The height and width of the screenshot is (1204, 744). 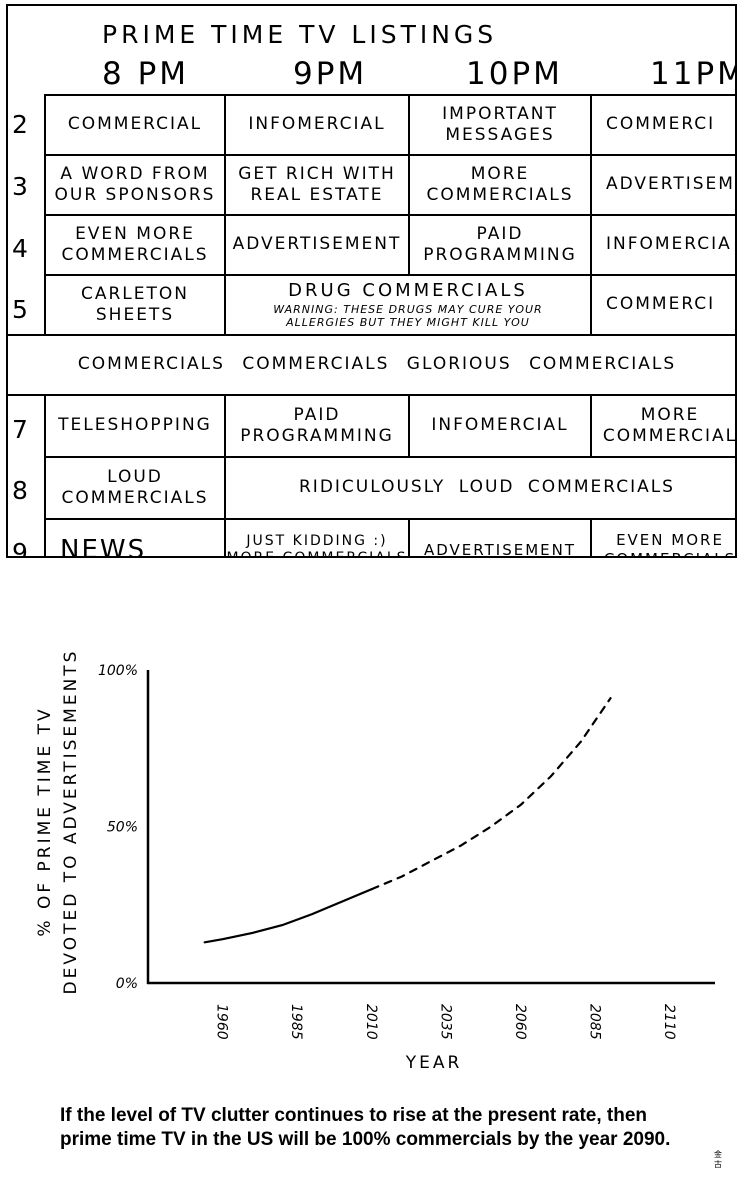 What do you see at coordinates (20, 124) in the screenshot?
I see `channel-2: 2` at bounding box center [20, 124].